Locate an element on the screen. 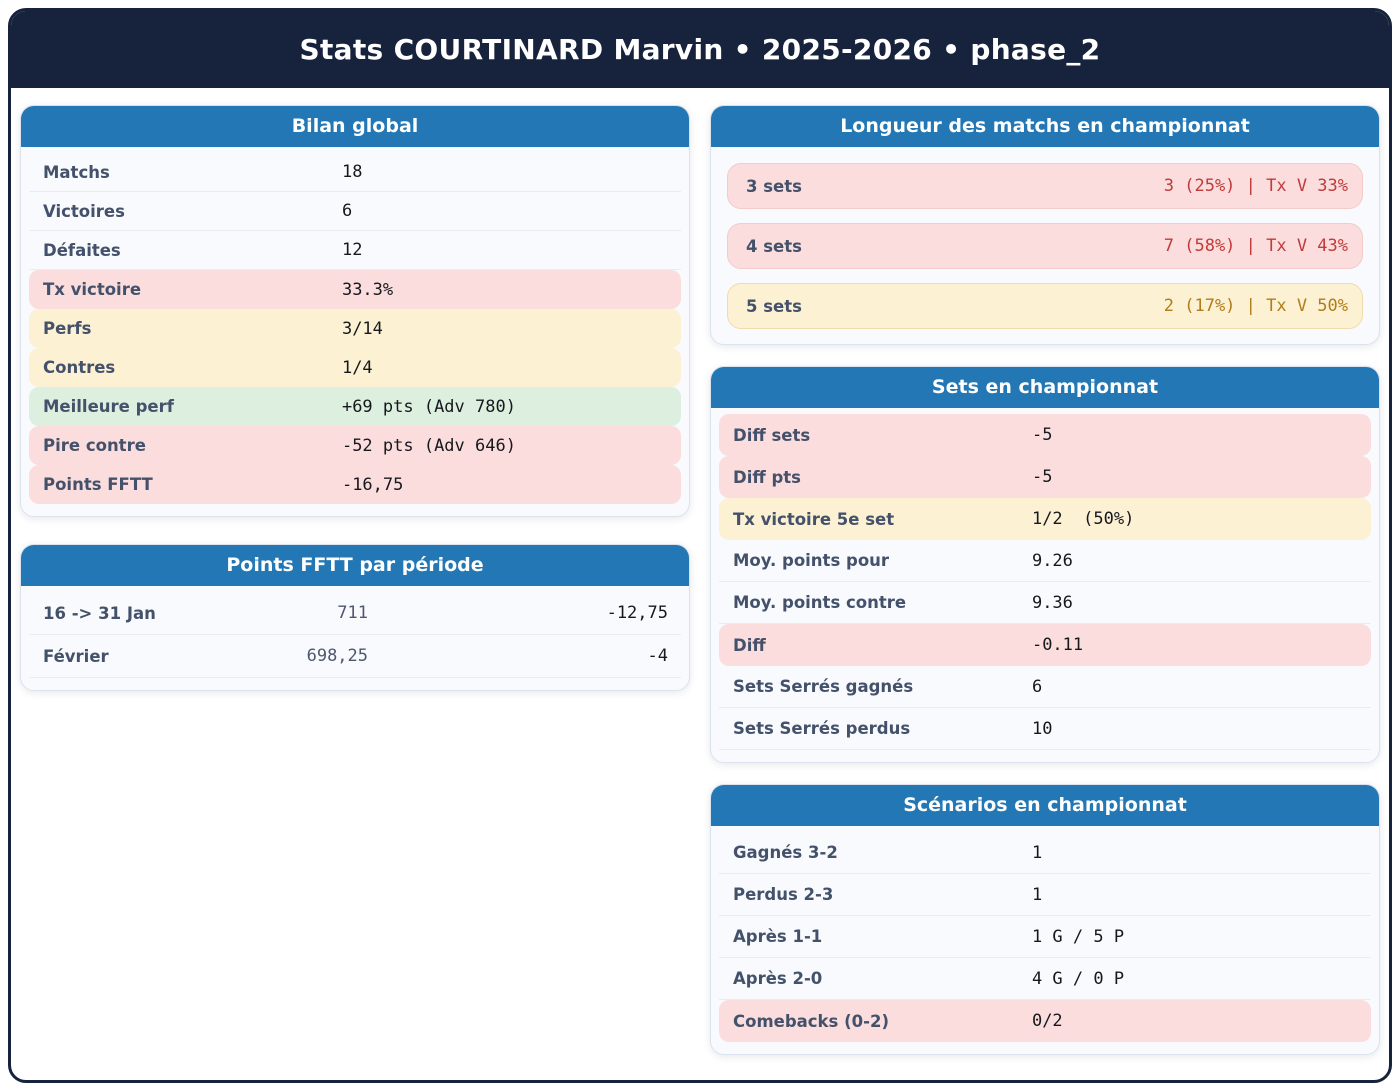 The image size is (1400, 1091). table-row: Diff sets -5 is located at coordinates (1045, 435).